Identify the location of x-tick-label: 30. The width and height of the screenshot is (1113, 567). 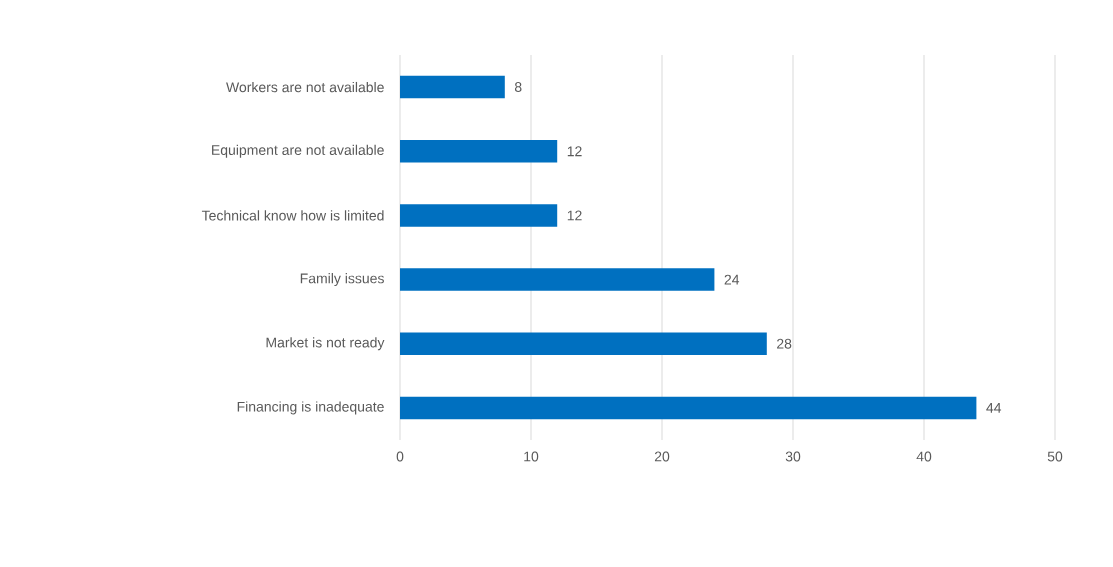
(793, 456).